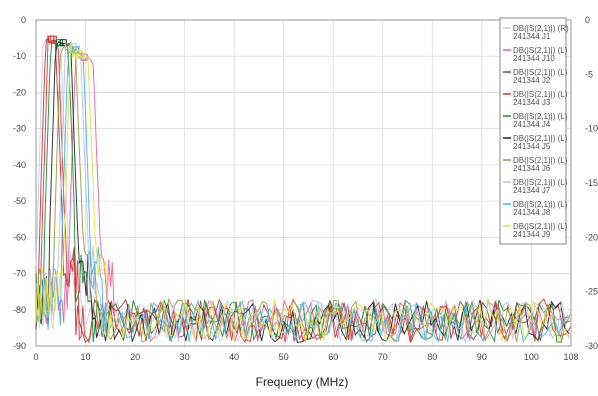 The height and width of the screenshot is (396, 598). Describe the element at coordinates (185, 357) in the screenshot. I see `x-tick-label: 30` at that location.